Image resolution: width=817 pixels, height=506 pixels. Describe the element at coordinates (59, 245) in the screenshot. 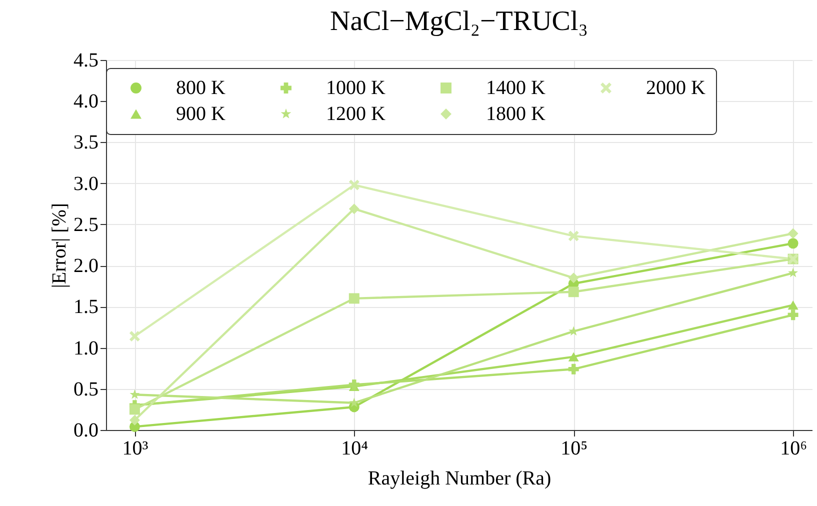

I see `y-axis-title: |Error| [%]` at that location.